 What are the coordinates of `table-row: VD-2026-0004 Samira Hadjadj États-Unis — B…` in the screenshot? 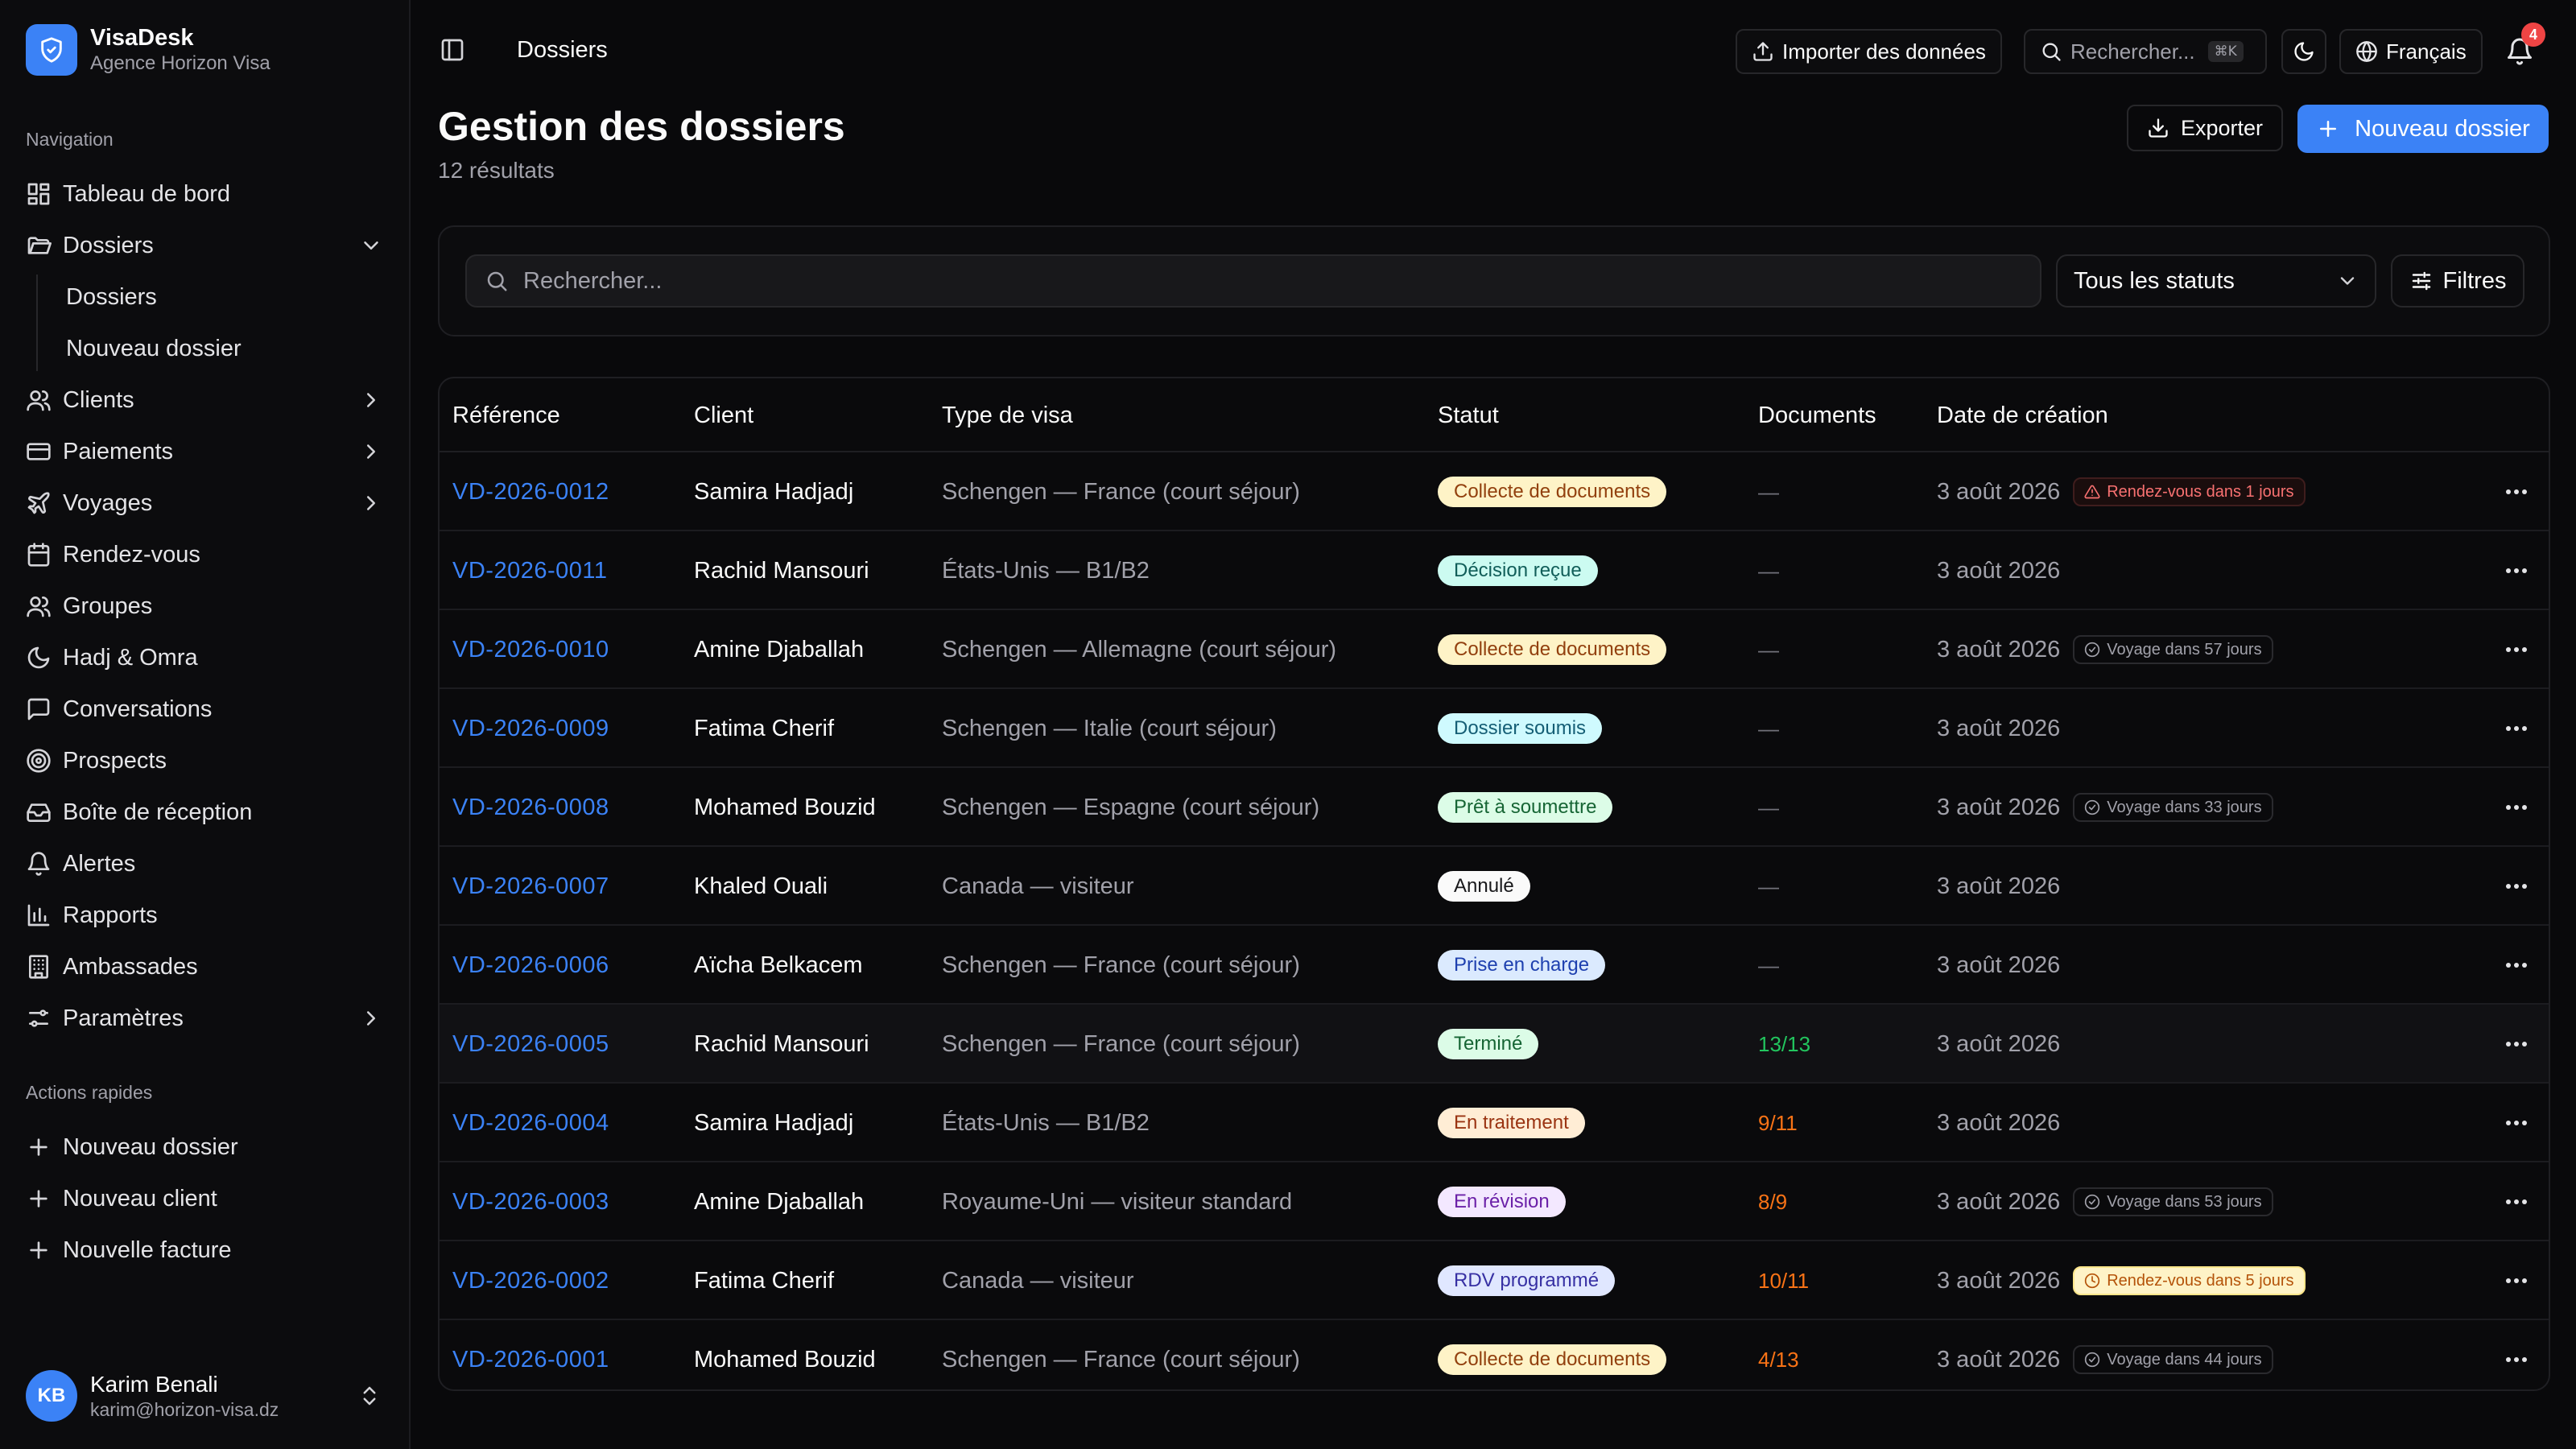 It's located at (1494, 1123).